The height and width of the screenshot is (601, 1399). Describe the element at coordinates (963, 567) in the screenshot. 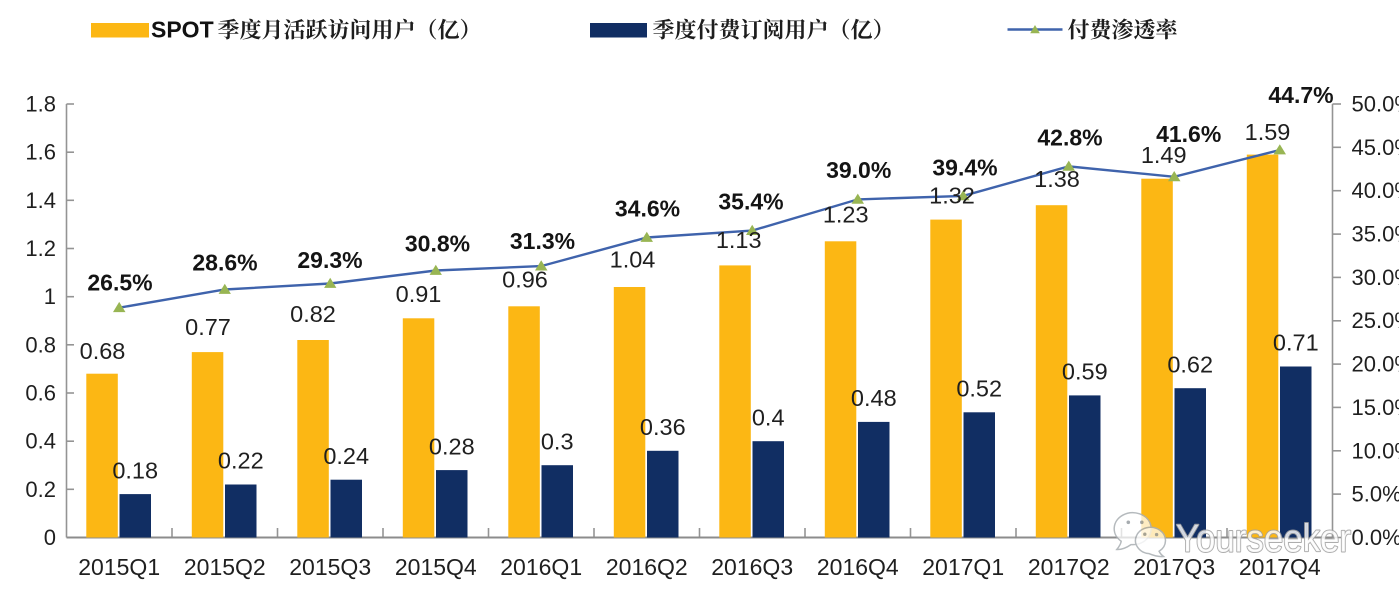

I see `svg-text: 2017Q1` at that location.